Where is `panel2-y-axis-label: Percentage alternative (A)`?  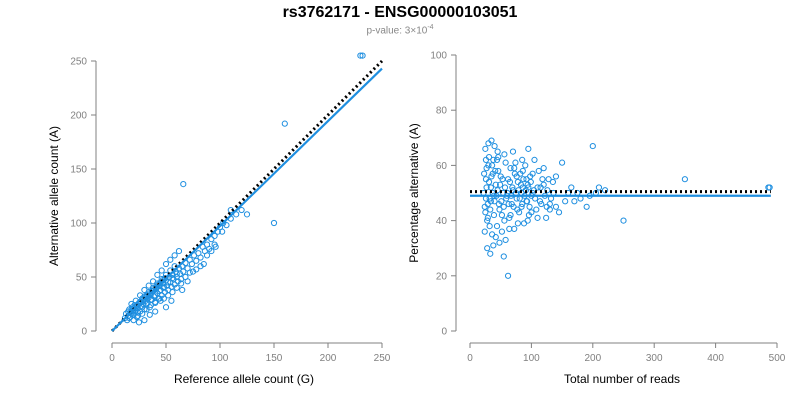
panel2-y-axis-label: Percentage alternative (A) is located at coordinates (414, 192).